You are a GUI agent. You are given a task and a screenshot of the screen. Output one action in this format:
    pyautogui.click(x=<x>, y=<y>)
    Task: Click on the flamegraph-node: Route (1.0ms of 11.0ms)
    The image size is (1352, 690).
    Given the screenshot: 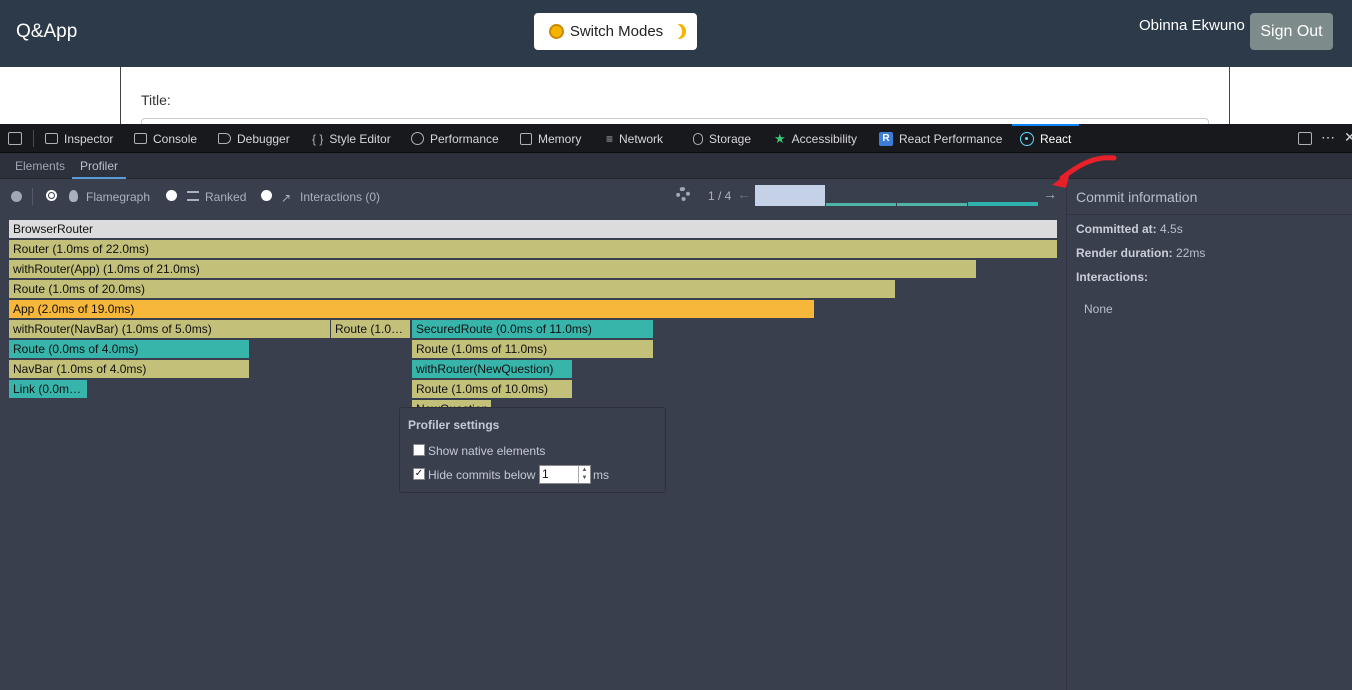 What is the action you would take?
    pyautogui.click(x=532, y=349)
    